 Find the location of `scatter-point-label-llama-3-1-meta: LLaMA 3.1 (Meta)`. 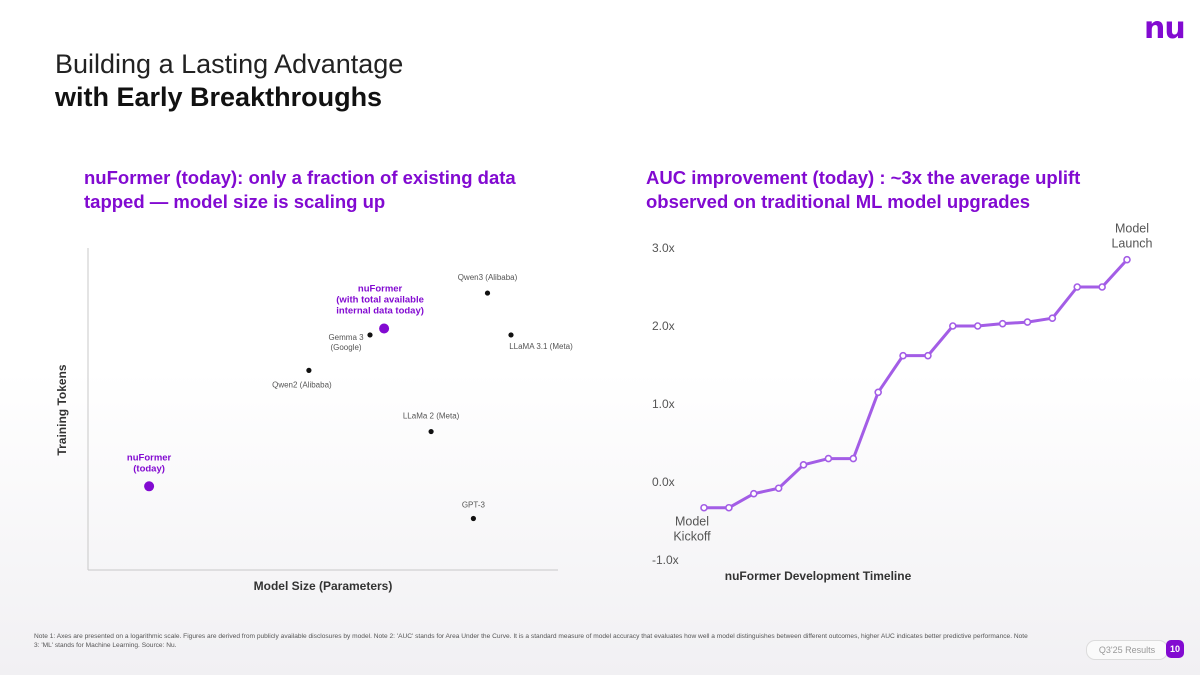

scatter-point-label-llama-3-1-meta: LLaMA 3.1 (Meta) is located at coordinates (541, 346).